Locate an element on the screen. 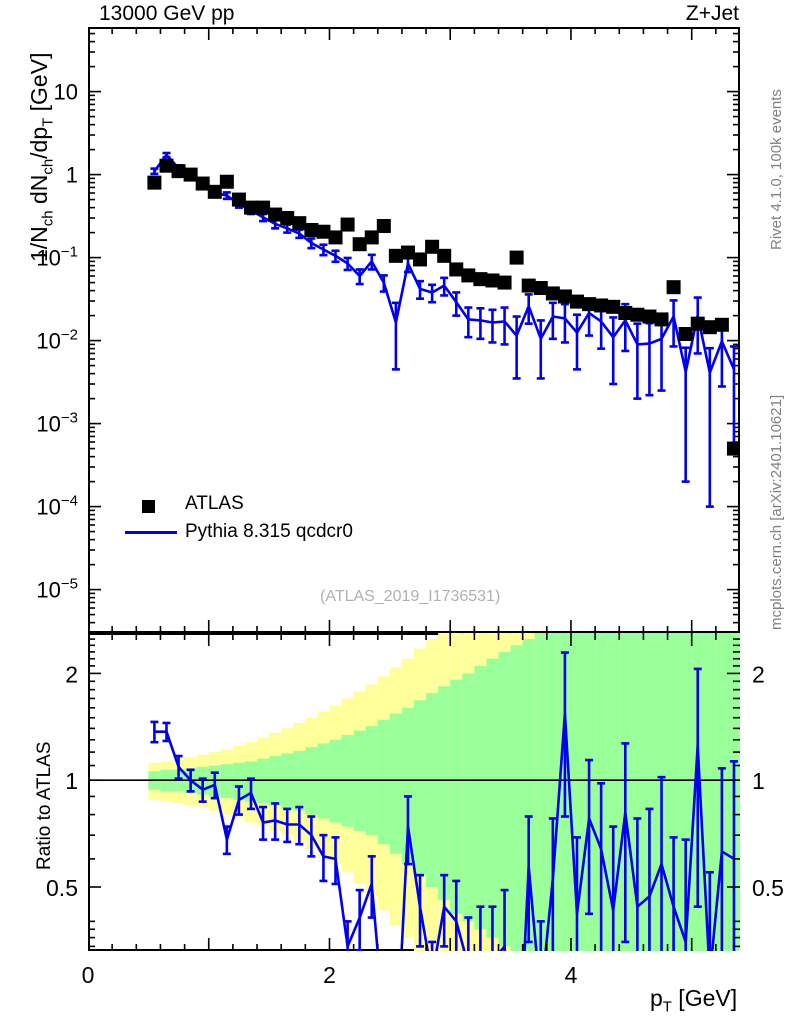 This screenshot has height=1024, width=786. yaxis-label: 1/Nch dNch/dpT [GeV] is located at coordinates (41, 157).